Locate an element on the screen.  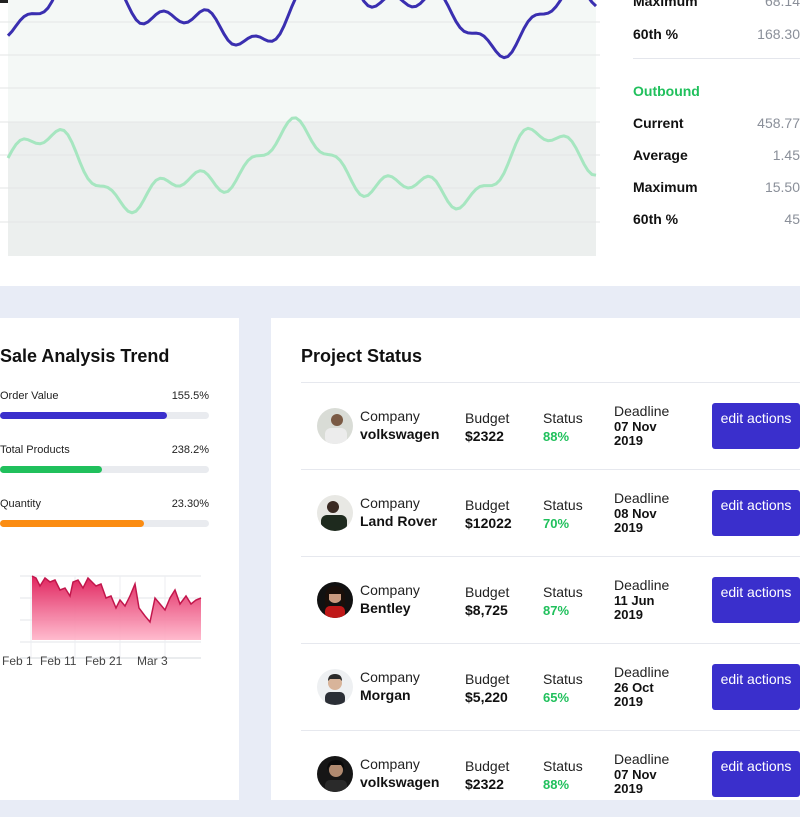
stat-label-current: Current is located at coordinates (658, 123).